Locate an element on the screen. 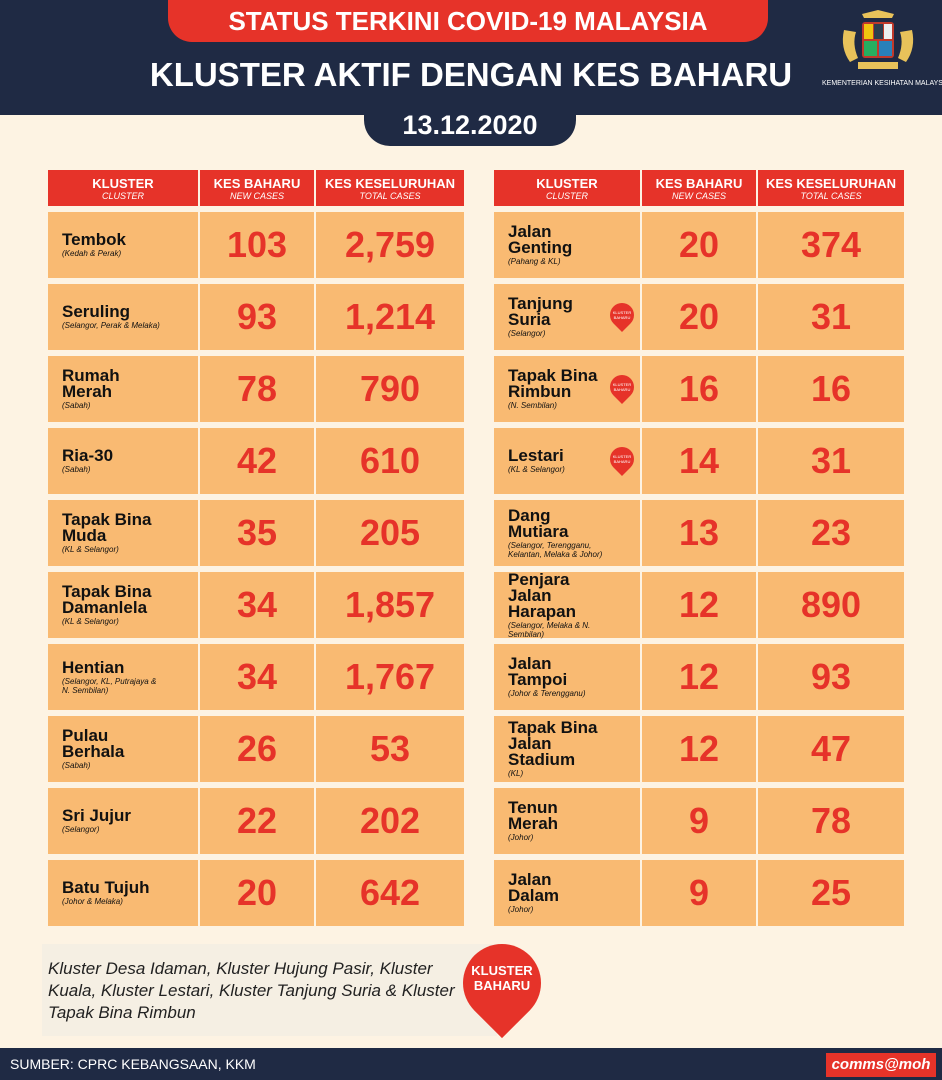 This screenshot has width=942, height=1080. cluster-name-block: Seruling (Selangor, Perak & Melaka) is located at coordinates (112, 317).